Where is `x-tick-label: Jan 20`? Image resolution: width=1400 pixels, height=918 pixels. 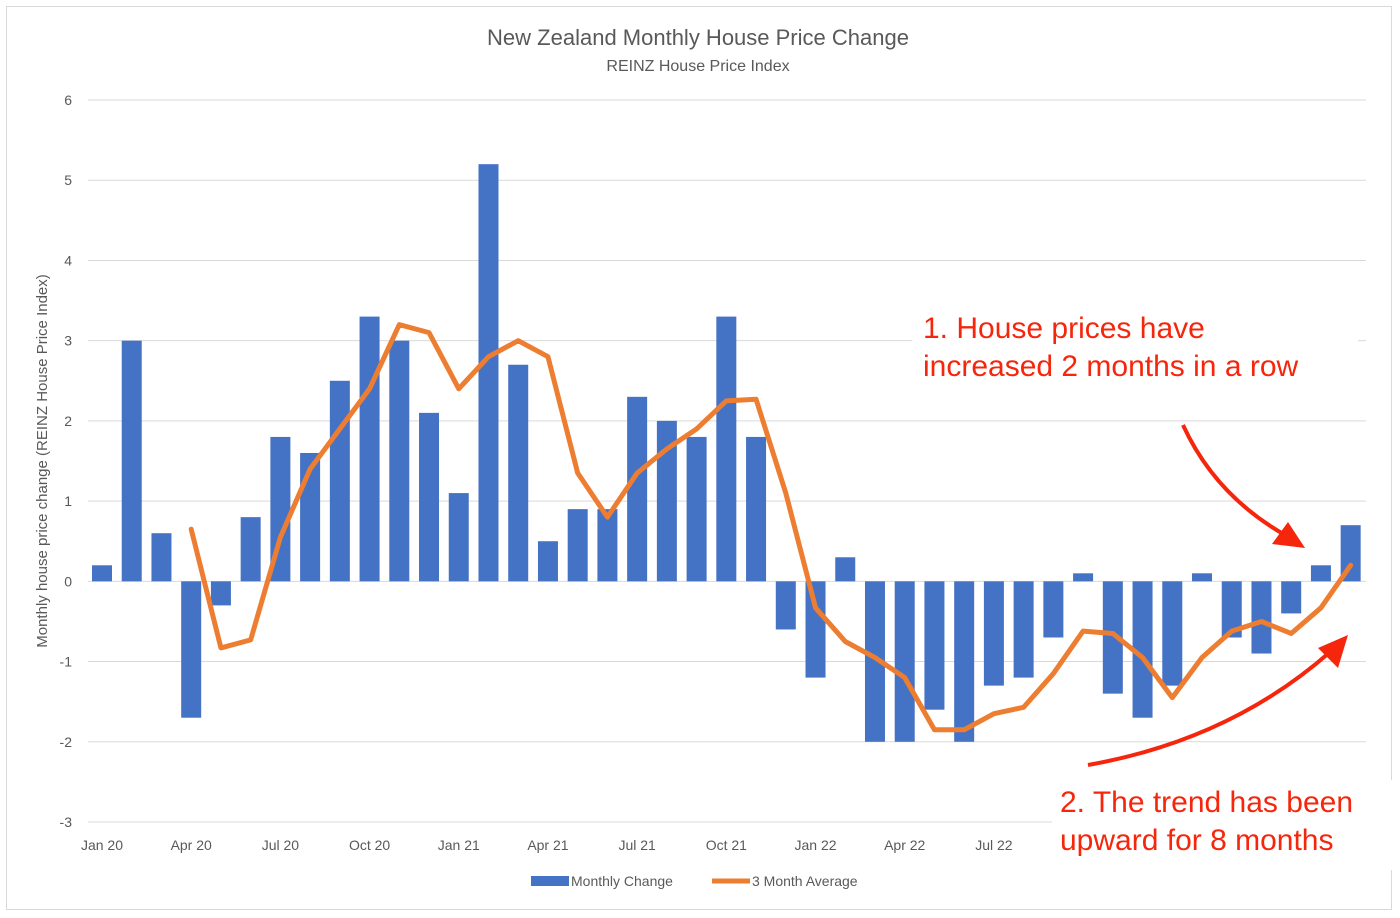 x-tick-label: Jan 20 is located at coordinates (102, 845).